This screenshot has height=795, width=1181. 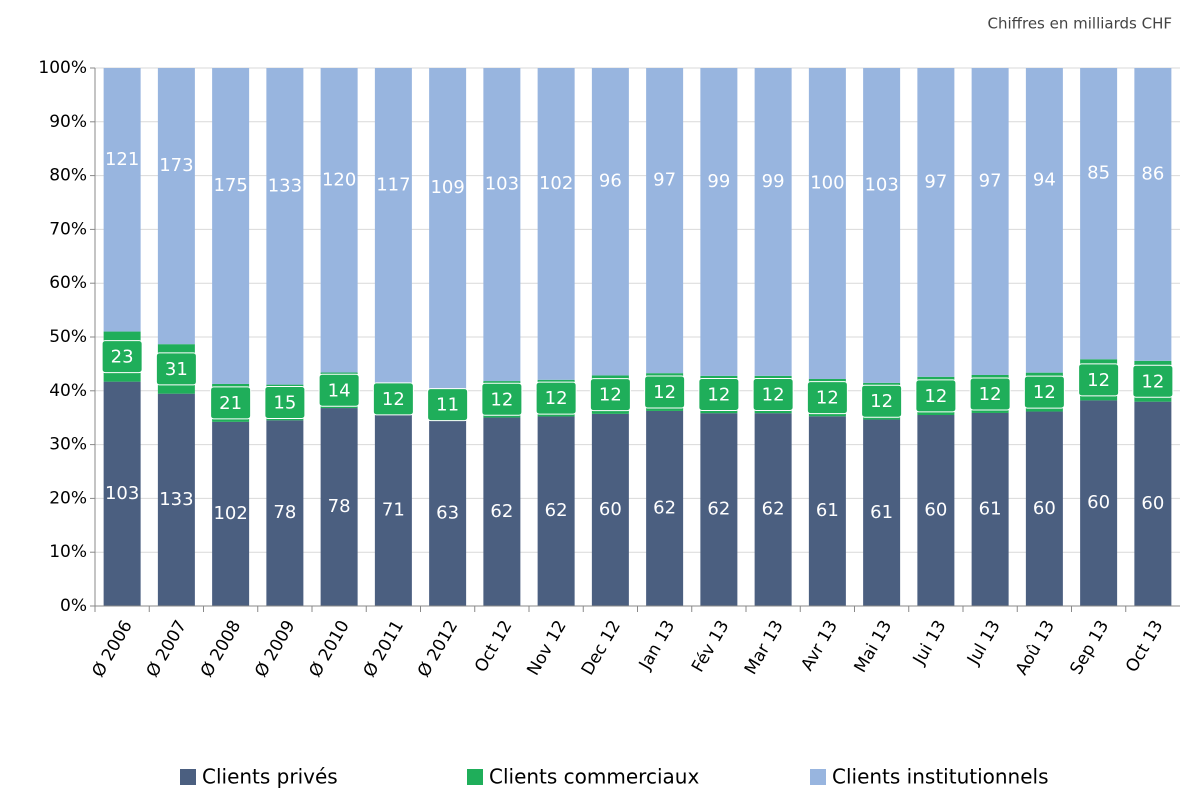 What do you see at coordinates (221, 649) in the screenshot?
I see `x-tick-label: Ø 2008` at bounding box center [221, 649].